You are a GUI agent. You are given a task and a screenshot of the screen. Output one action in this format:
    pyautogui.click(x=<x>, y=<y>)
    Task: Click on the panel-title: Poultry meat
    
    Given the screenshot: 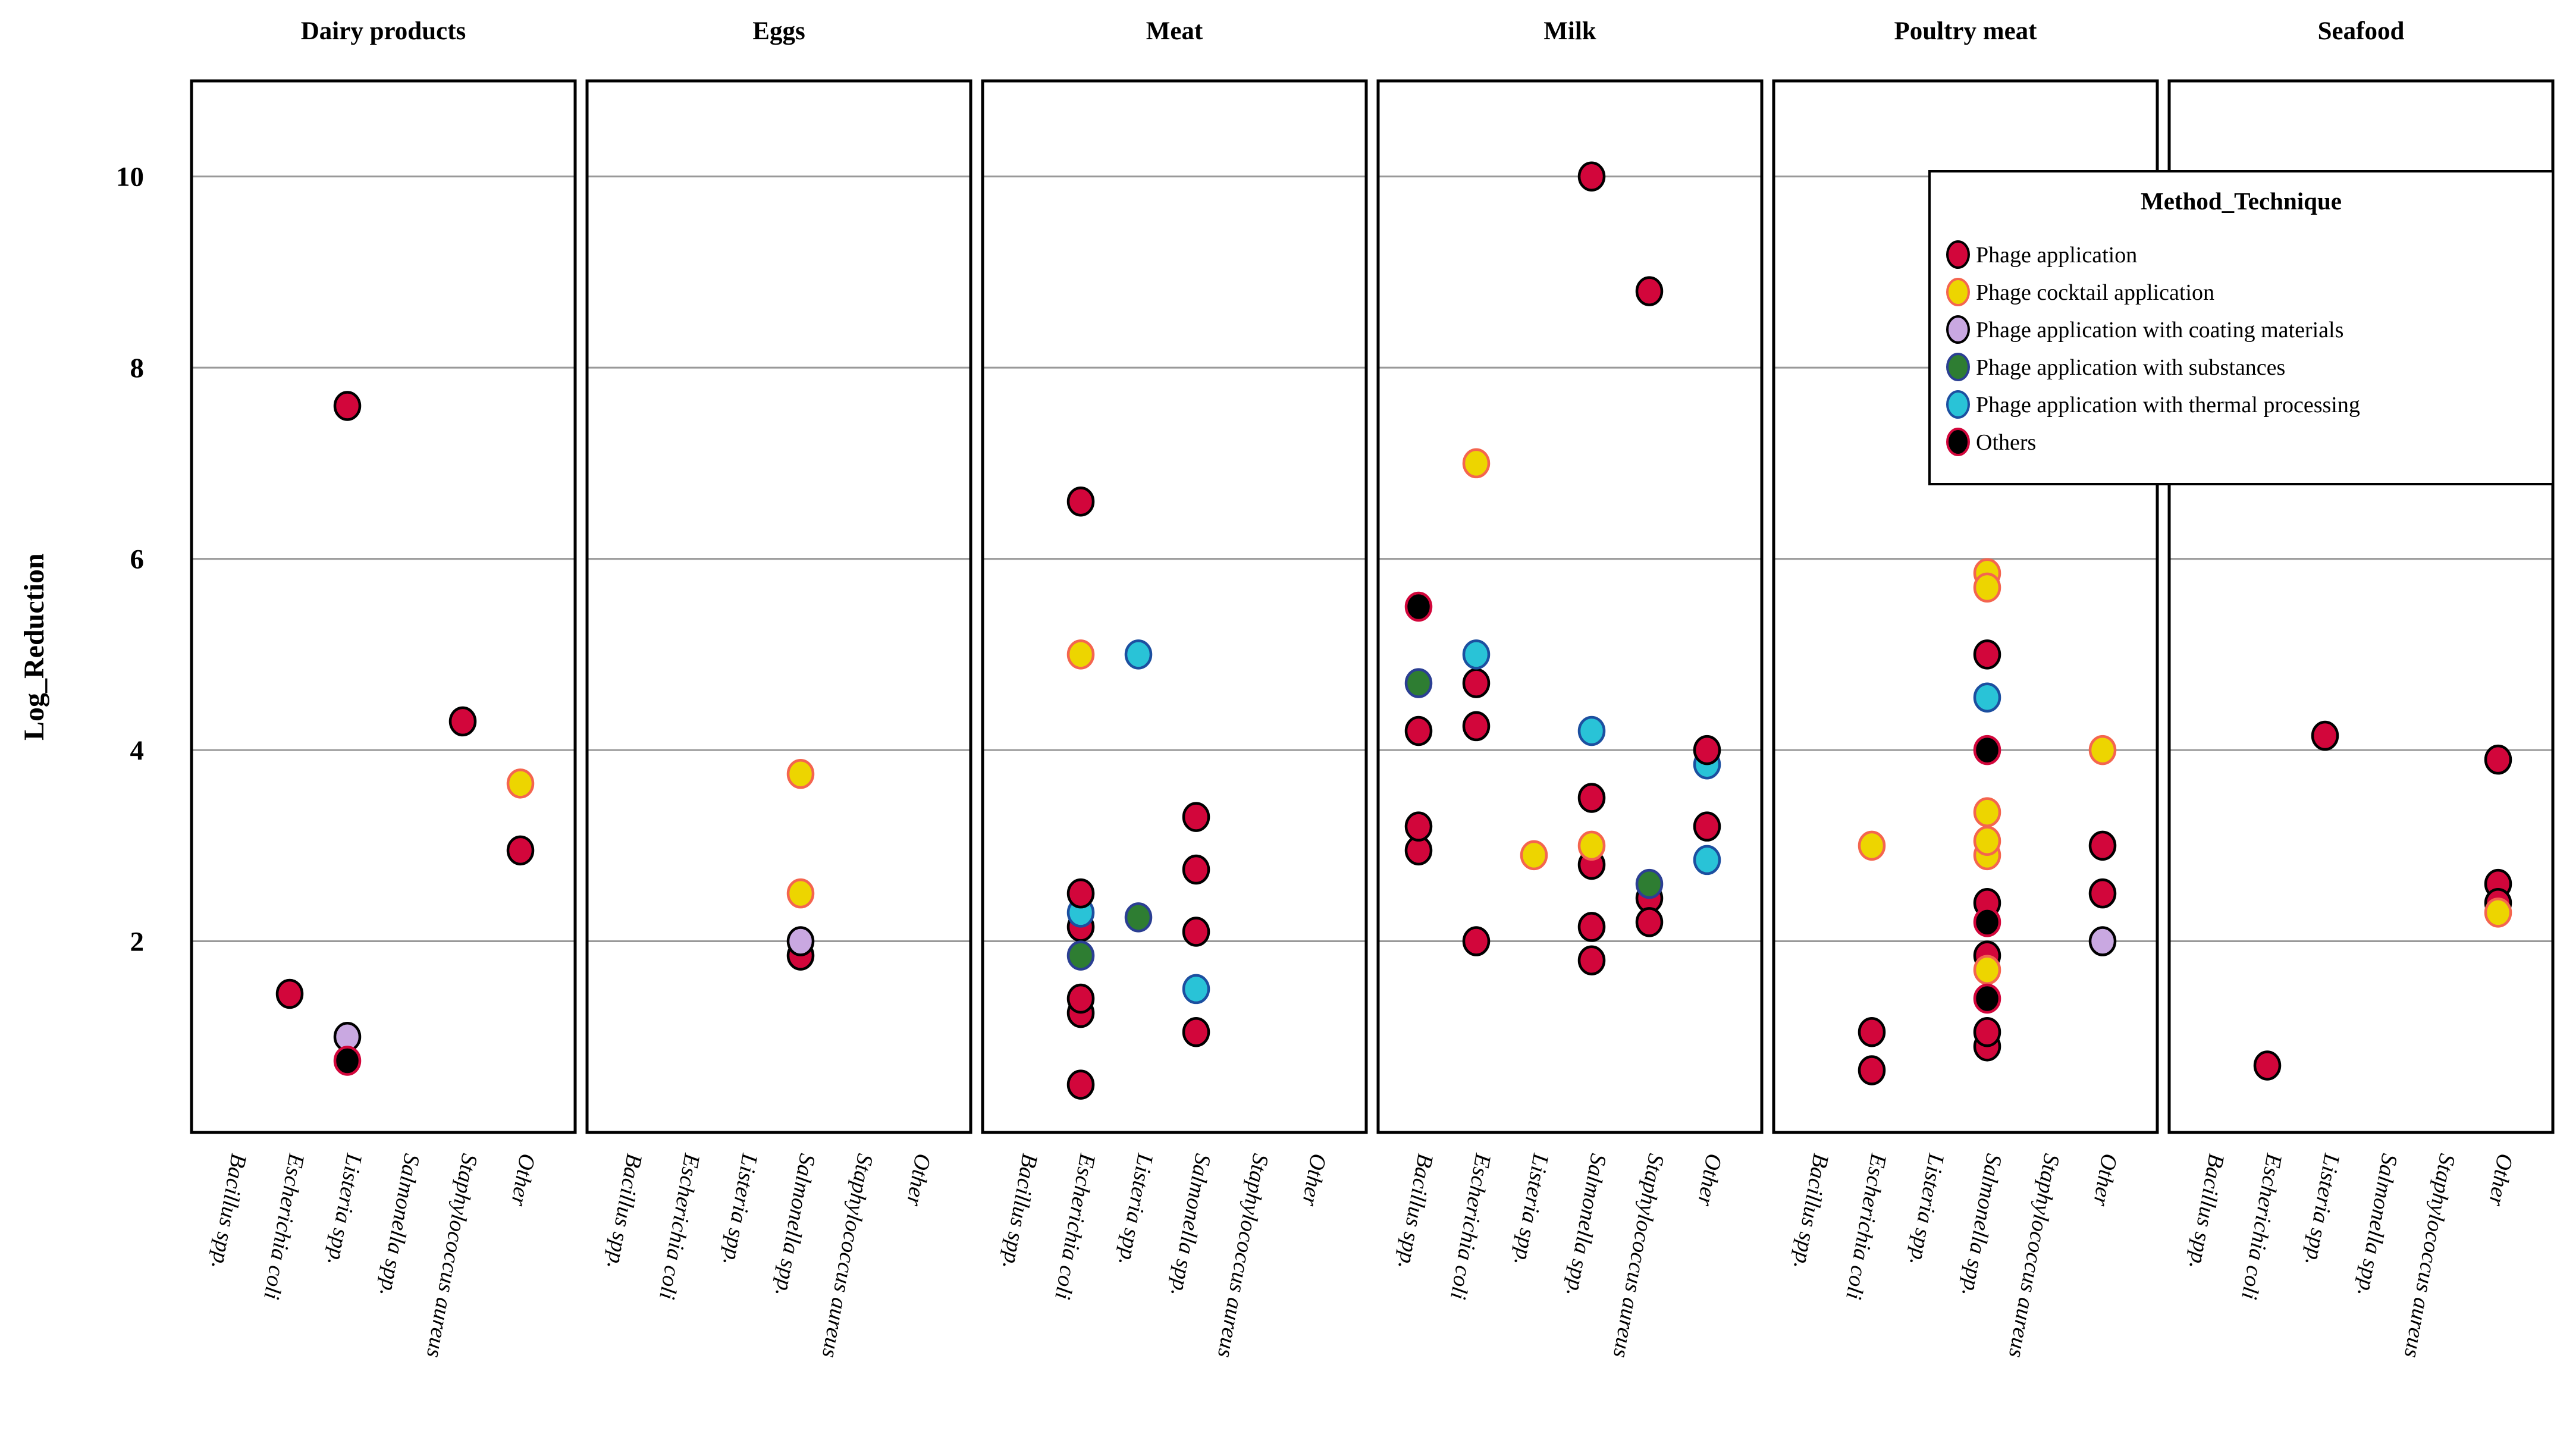 What is the action you would take?
    pyautogui.click(x=1966, y=31)
    